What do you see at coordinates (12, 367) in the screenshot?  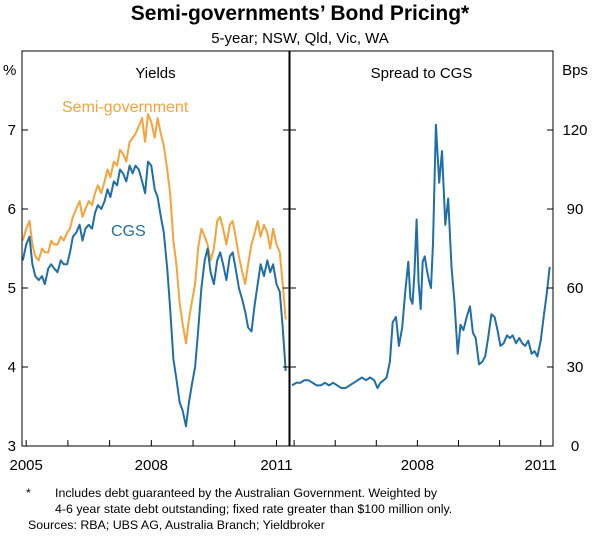 I see `y-tick-label-left: 4` at bounding box center [12, 367].